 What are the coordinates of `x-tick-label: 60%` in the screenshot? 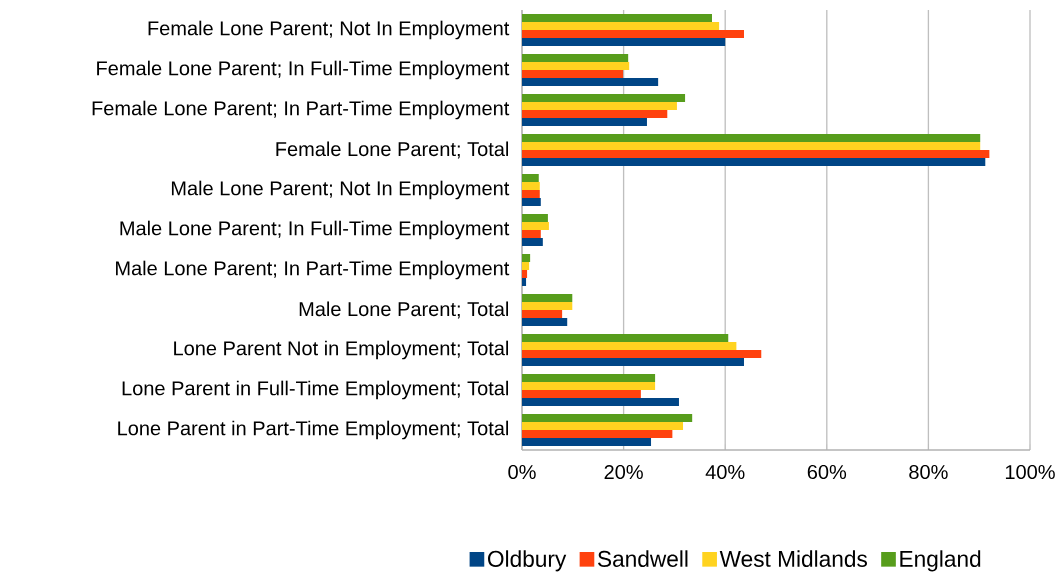 It's located at (827, 472).